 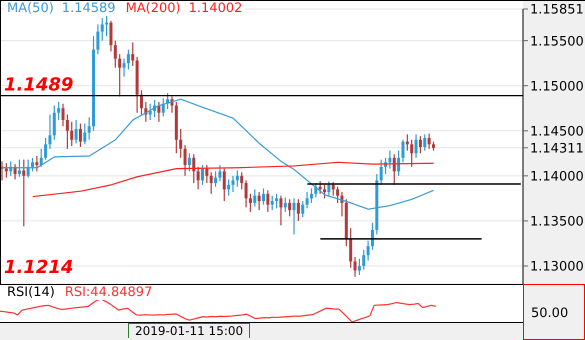 I want to click on annotation: 1.14589, so click(x=89, y=8).